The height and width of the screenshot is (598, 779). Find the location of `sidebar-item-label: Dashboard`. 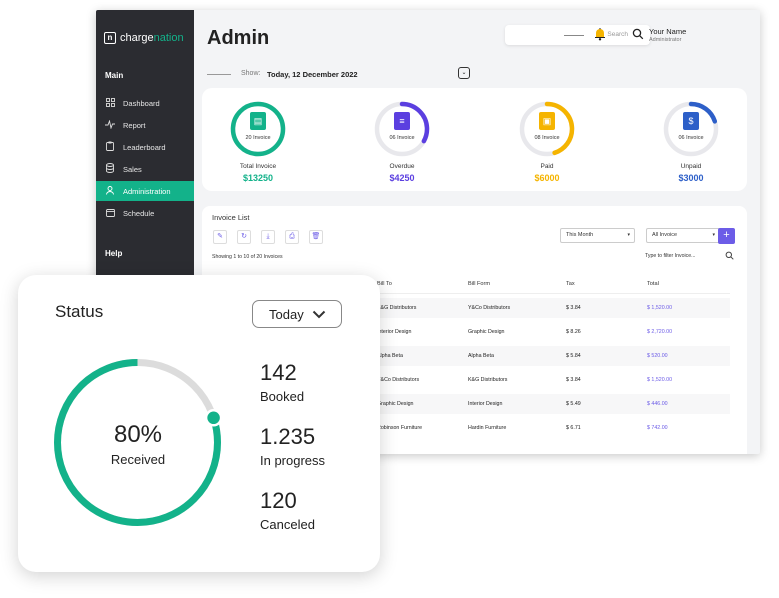

sidebar-item-label: Dashboard is located at coordinates (141, 103).